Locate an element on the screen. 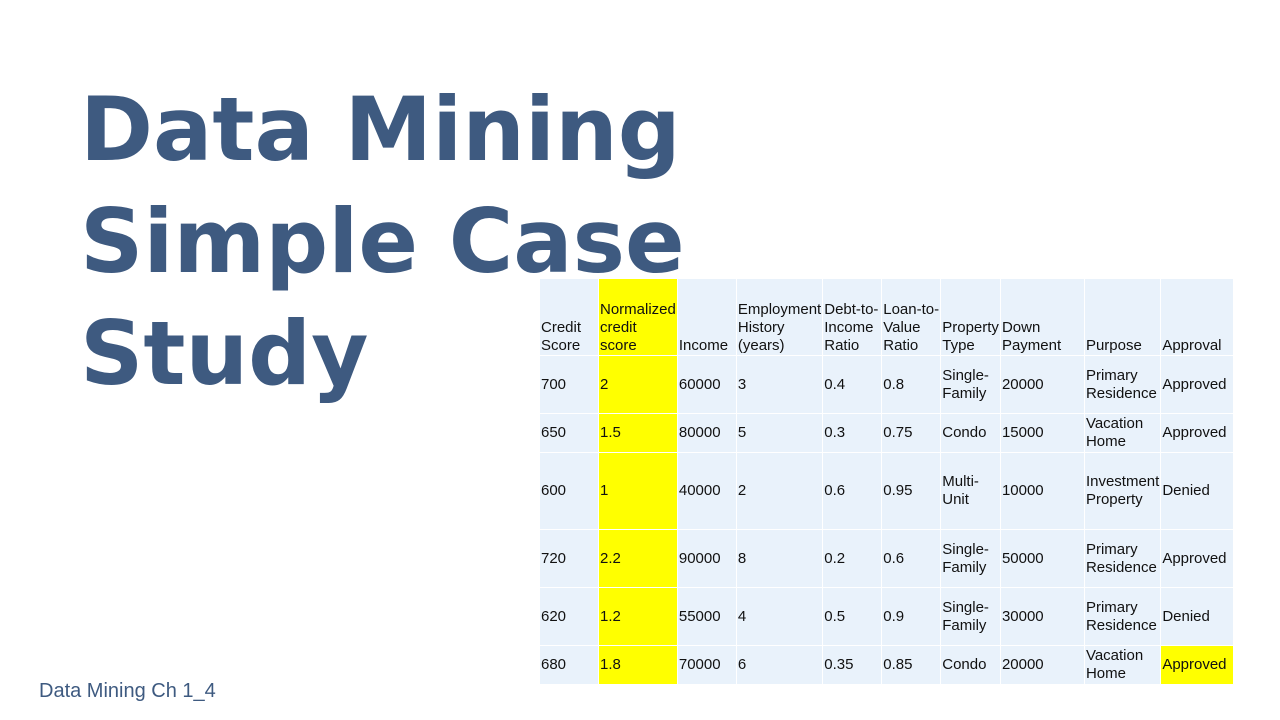  cell-income: 60000 is located at coordinates (706, 384).